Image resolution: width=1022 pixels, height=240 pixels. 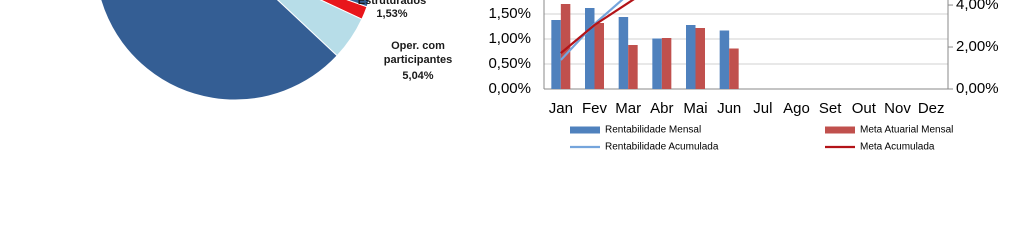 I want to click on legend-label: Meta Acumulada, so click(x=897, y=147).